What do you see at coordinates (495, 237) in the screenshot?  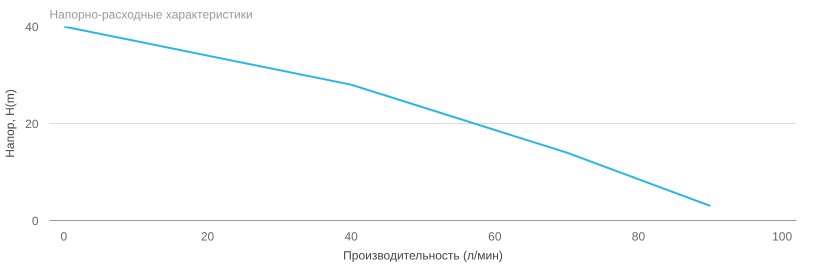 I see `x-tick-label: 60` at bounding box center [495, 237].